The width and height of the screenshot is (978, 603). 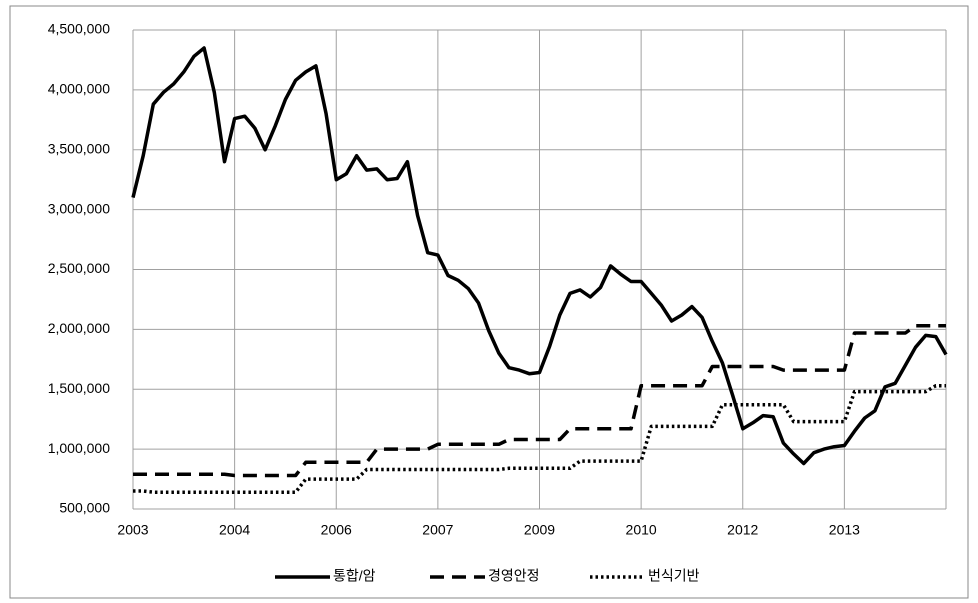 I want to click on y-tick-label: 2,000,000, so click(x=79, y=328).